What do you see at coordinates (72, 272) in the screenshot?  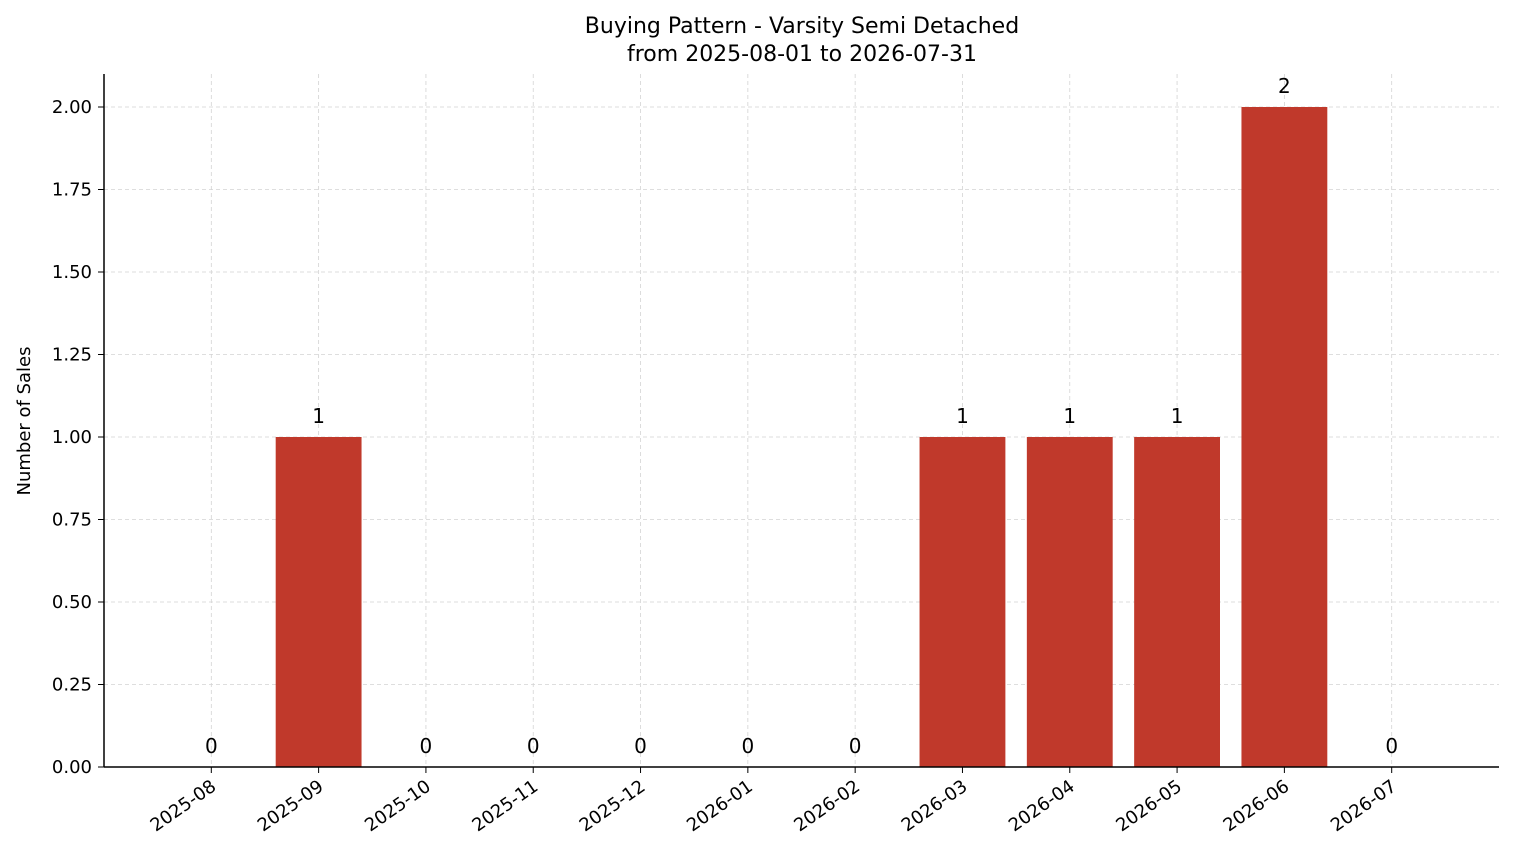 I see `y-tick-label: 1.50` at bounding box center [72, 272].